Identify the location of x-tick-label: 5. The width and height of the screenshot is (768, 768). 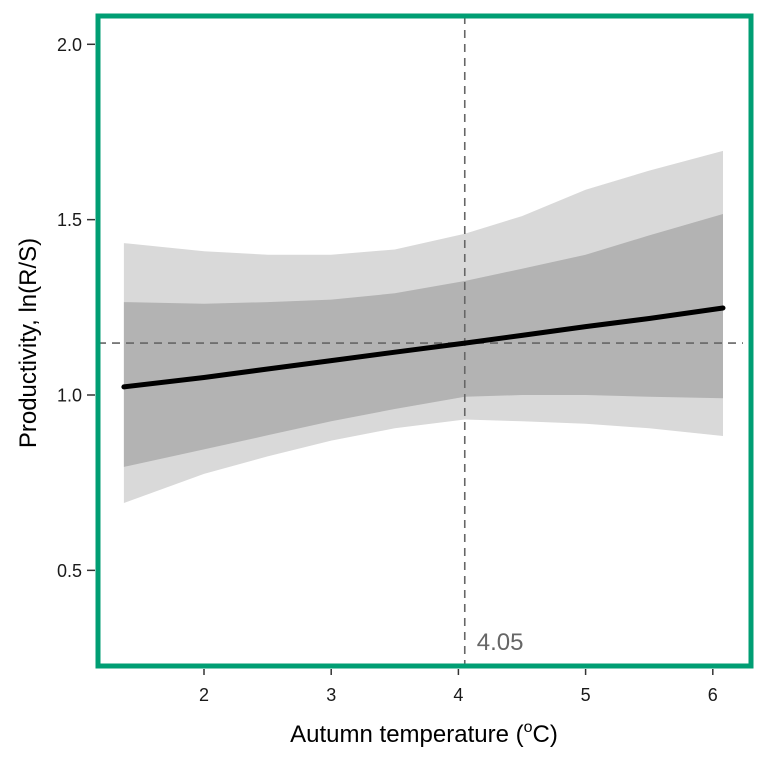
(586, 695).